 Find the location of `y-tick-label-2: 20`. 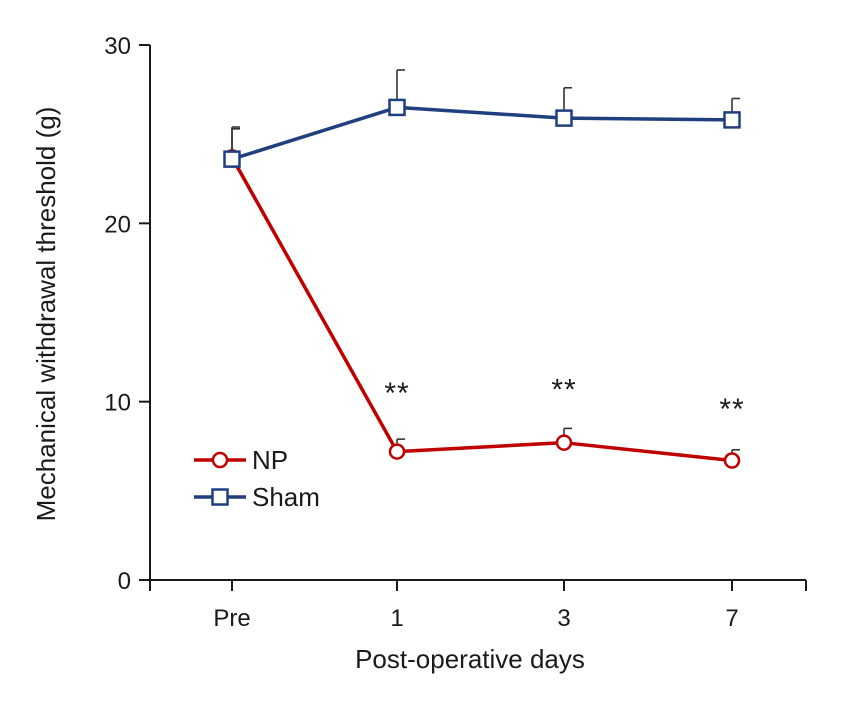

y-tick-label-2: 20 is located at coordinates (117, 224).